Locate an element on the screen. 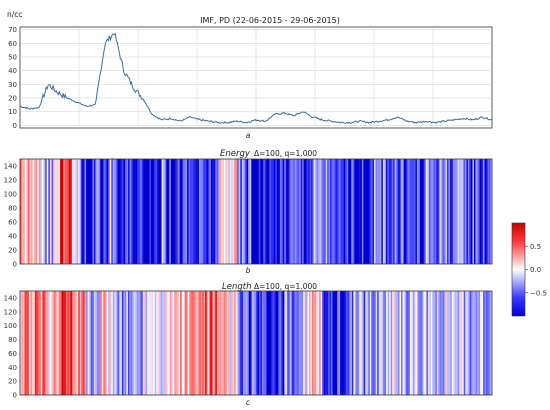 The height and width of the screenshot is (410, 550). panel-b-sublabel: b is located at coordinates (248, 270).